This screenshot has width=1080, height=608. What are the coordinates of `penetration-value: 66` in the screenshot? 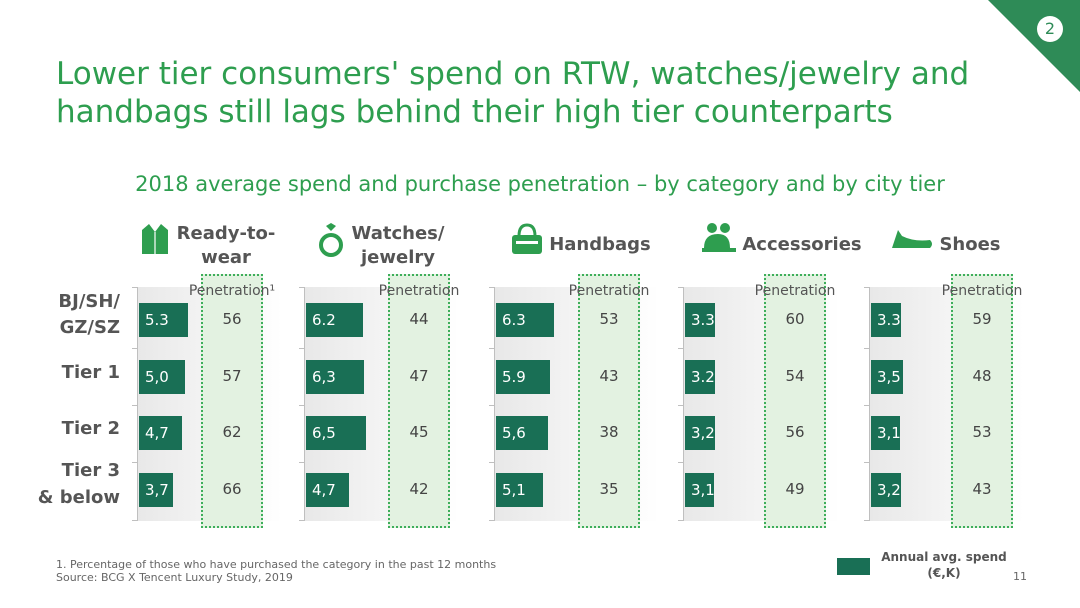 It's located at (232, 489).